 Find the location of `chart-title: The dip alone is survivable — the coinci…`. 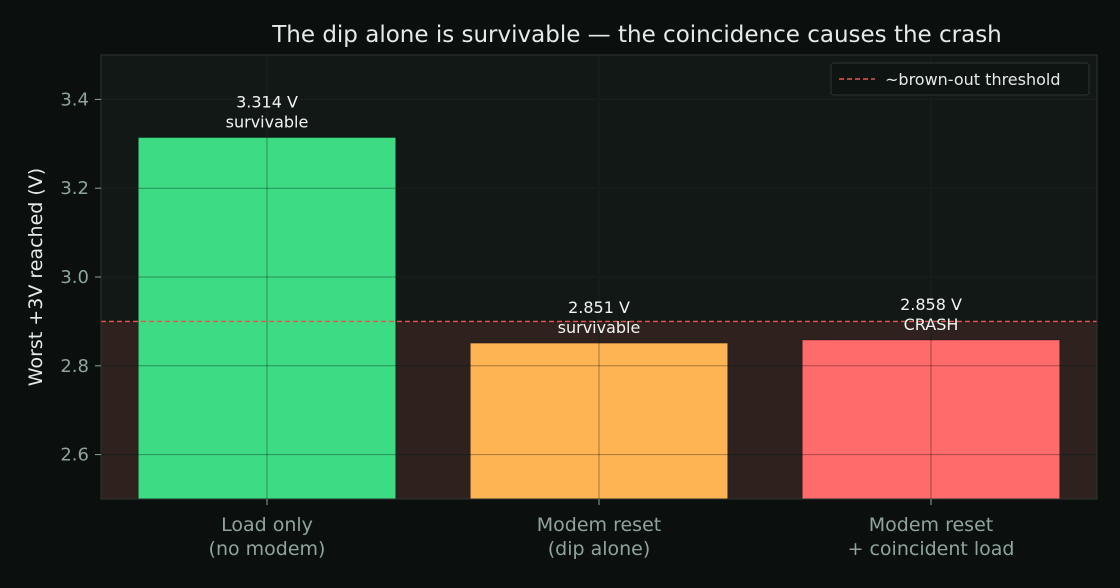

chart-title: The dip alone is survivable — the coinci… is located at coordinates (636, 35).